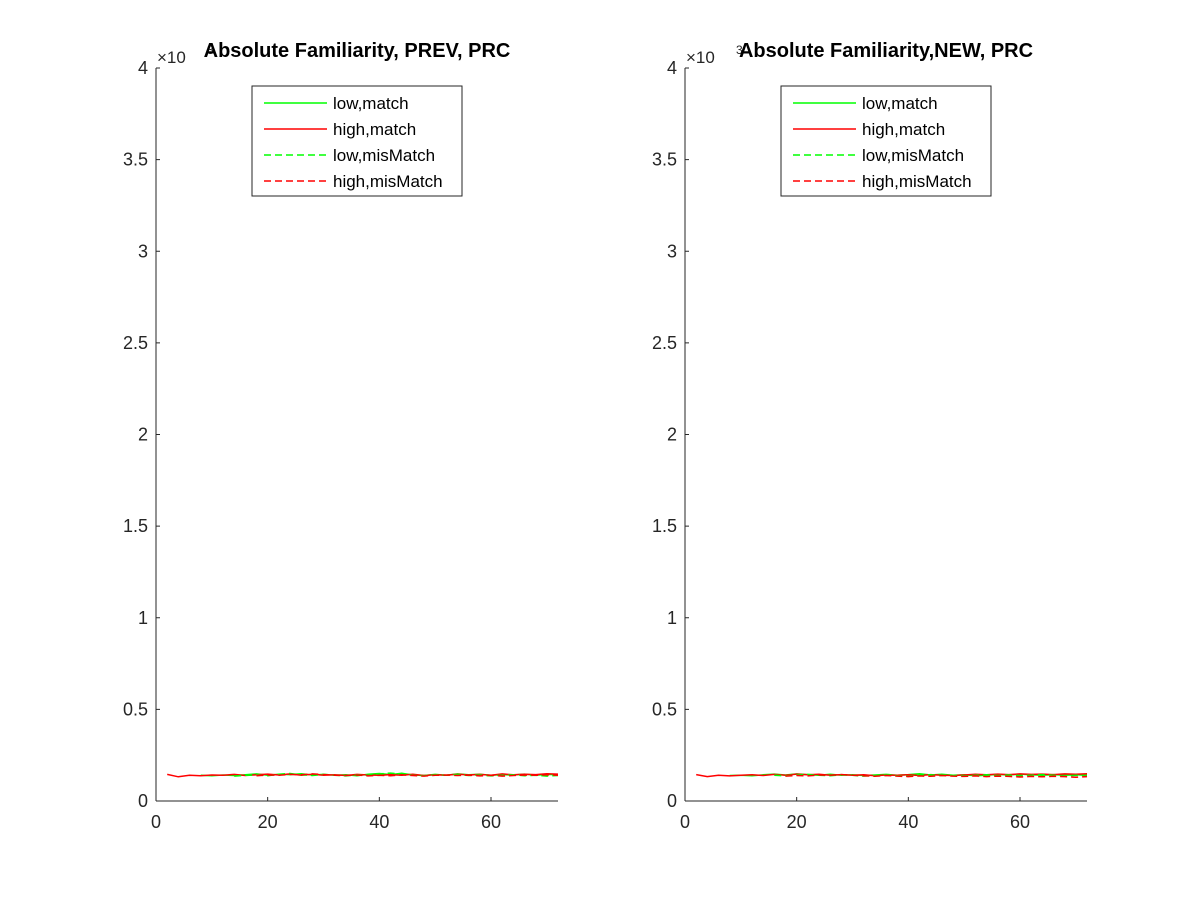 This screenshot has height=905, width=1200. What do you see at coordinates (357, 51) in the screenshot?
I see `chart-title: Absolute Familiarity, PREV, PRC` at bounding box center [357, 51].